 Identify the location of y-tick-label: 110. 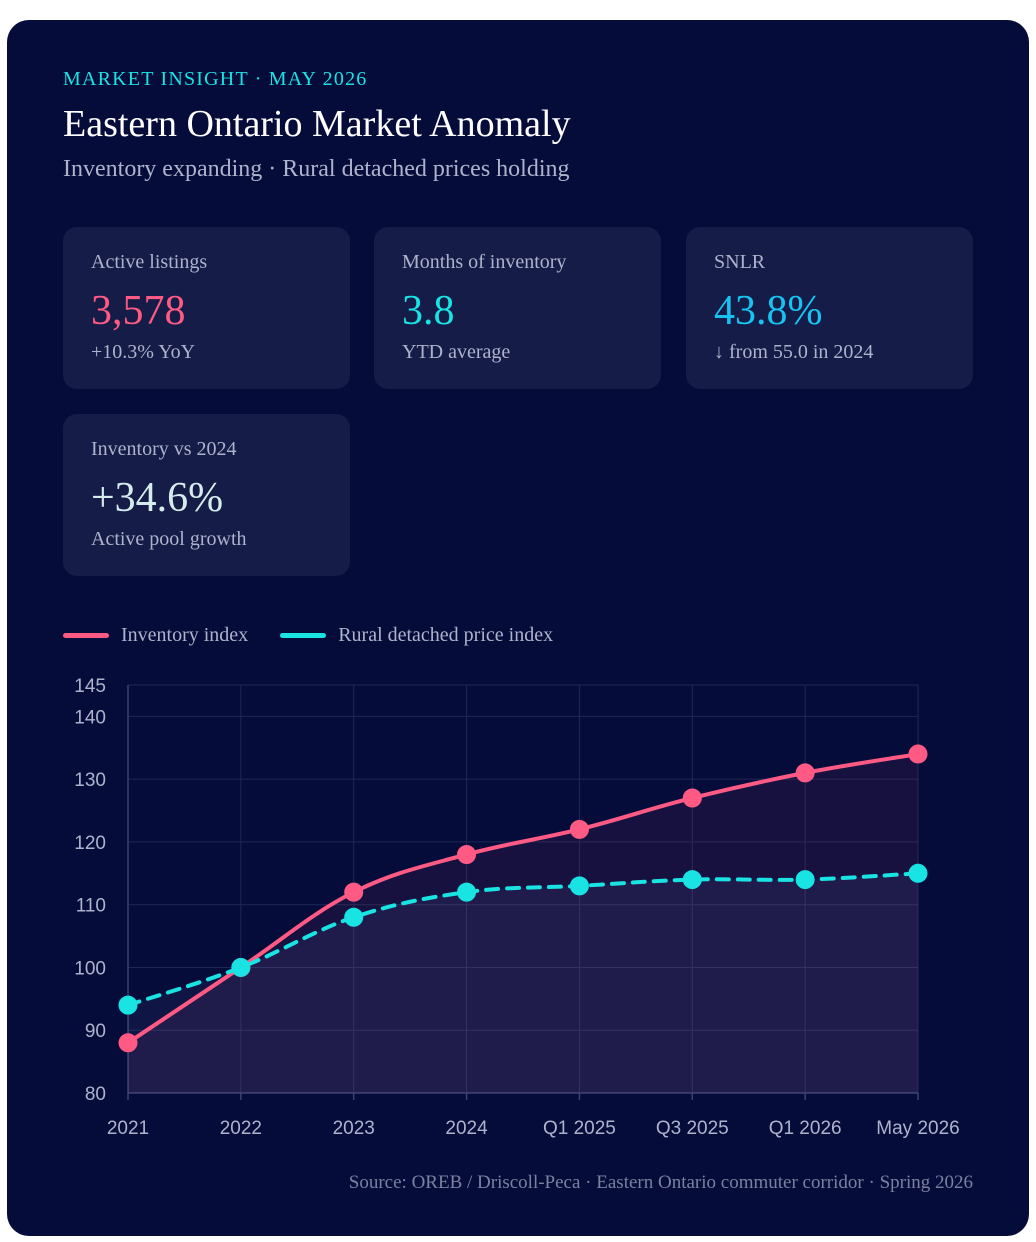
(91, 906).